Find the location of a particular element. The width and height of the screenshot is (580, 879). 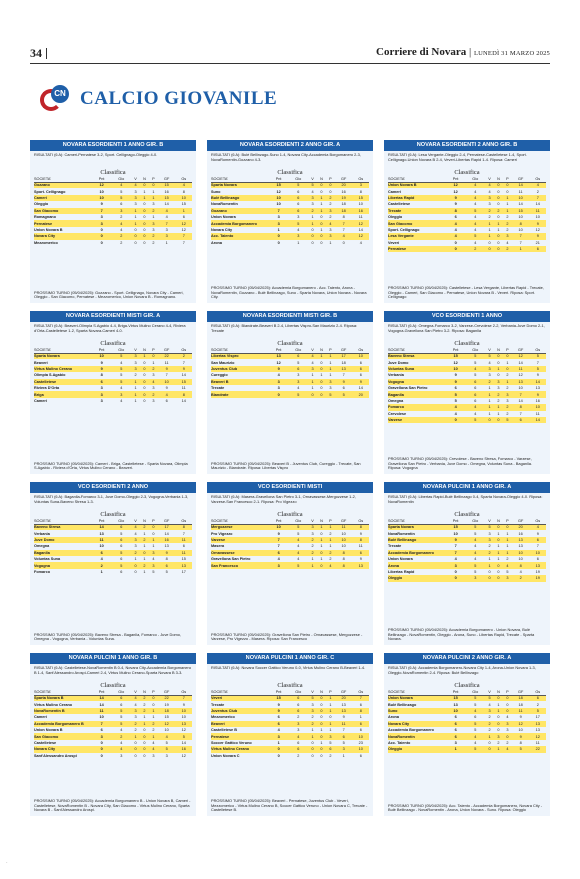

table-row: Masera 7 4 2 1 1 10 11 is located at coordinates (290, 546).